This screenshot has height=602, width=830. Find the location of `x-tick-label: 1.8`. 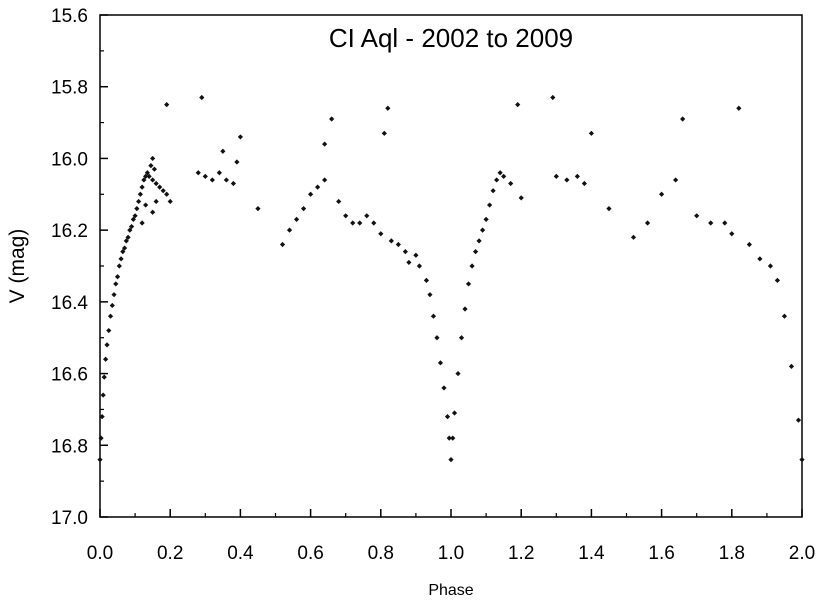

x-tick-label: 1.8 is located at coordinates (732, 553).